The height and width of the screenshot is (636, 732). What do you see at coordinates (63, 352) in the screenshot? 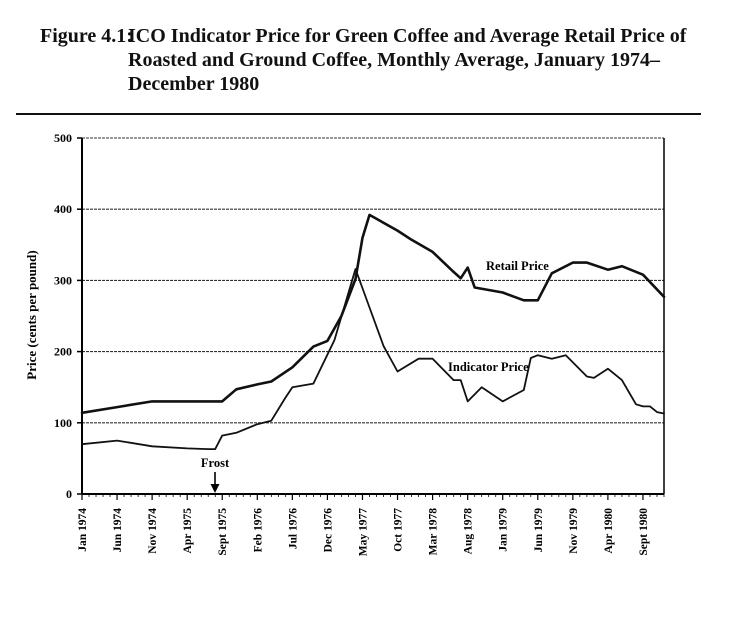
I see `y-tick-label-200: 200` at bounding box center [63, 352].